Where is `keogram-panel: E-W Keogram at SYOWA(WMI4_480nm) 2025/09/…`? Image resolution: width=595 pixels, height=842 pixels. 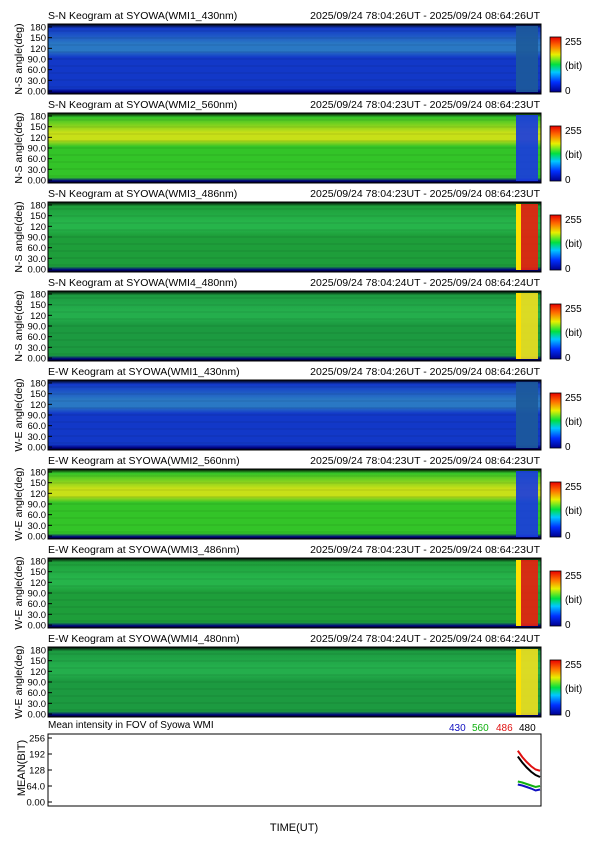
keogram-panel: E-W Keogram at SYOWA(WMI4_480nm) 2025/09/… is located at coordinates (297, 677).